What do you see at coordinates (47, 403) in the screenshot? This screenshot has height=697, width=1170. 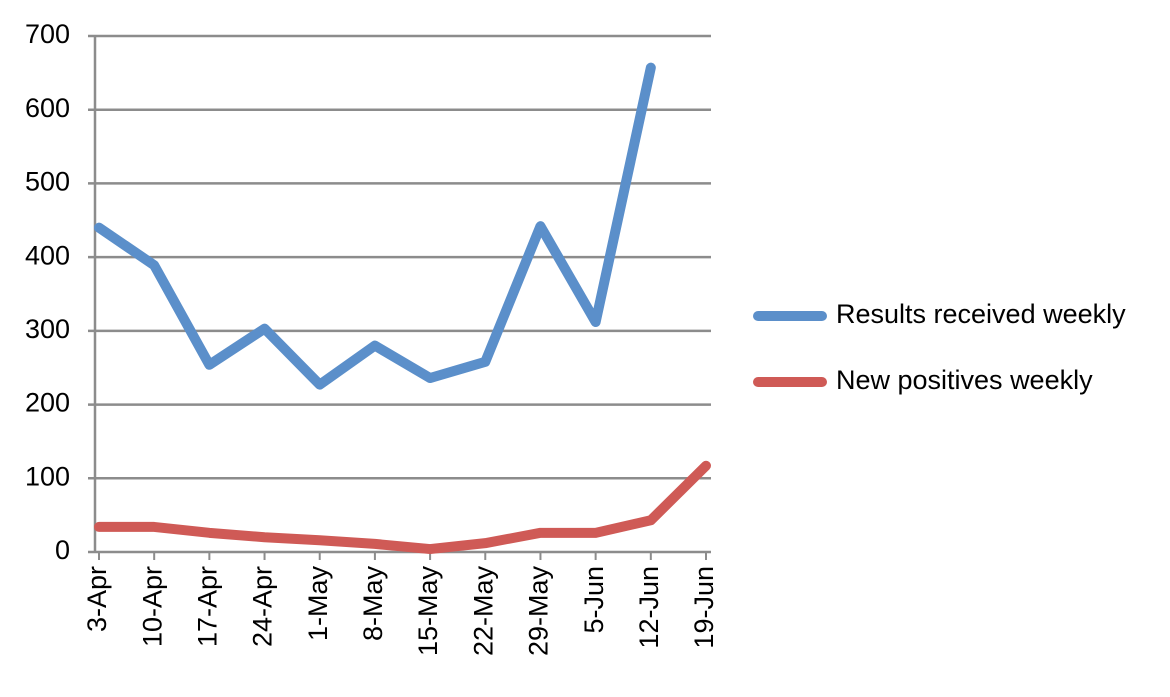 I see `y-tick-label: 200` at bounding box center [47, 403].